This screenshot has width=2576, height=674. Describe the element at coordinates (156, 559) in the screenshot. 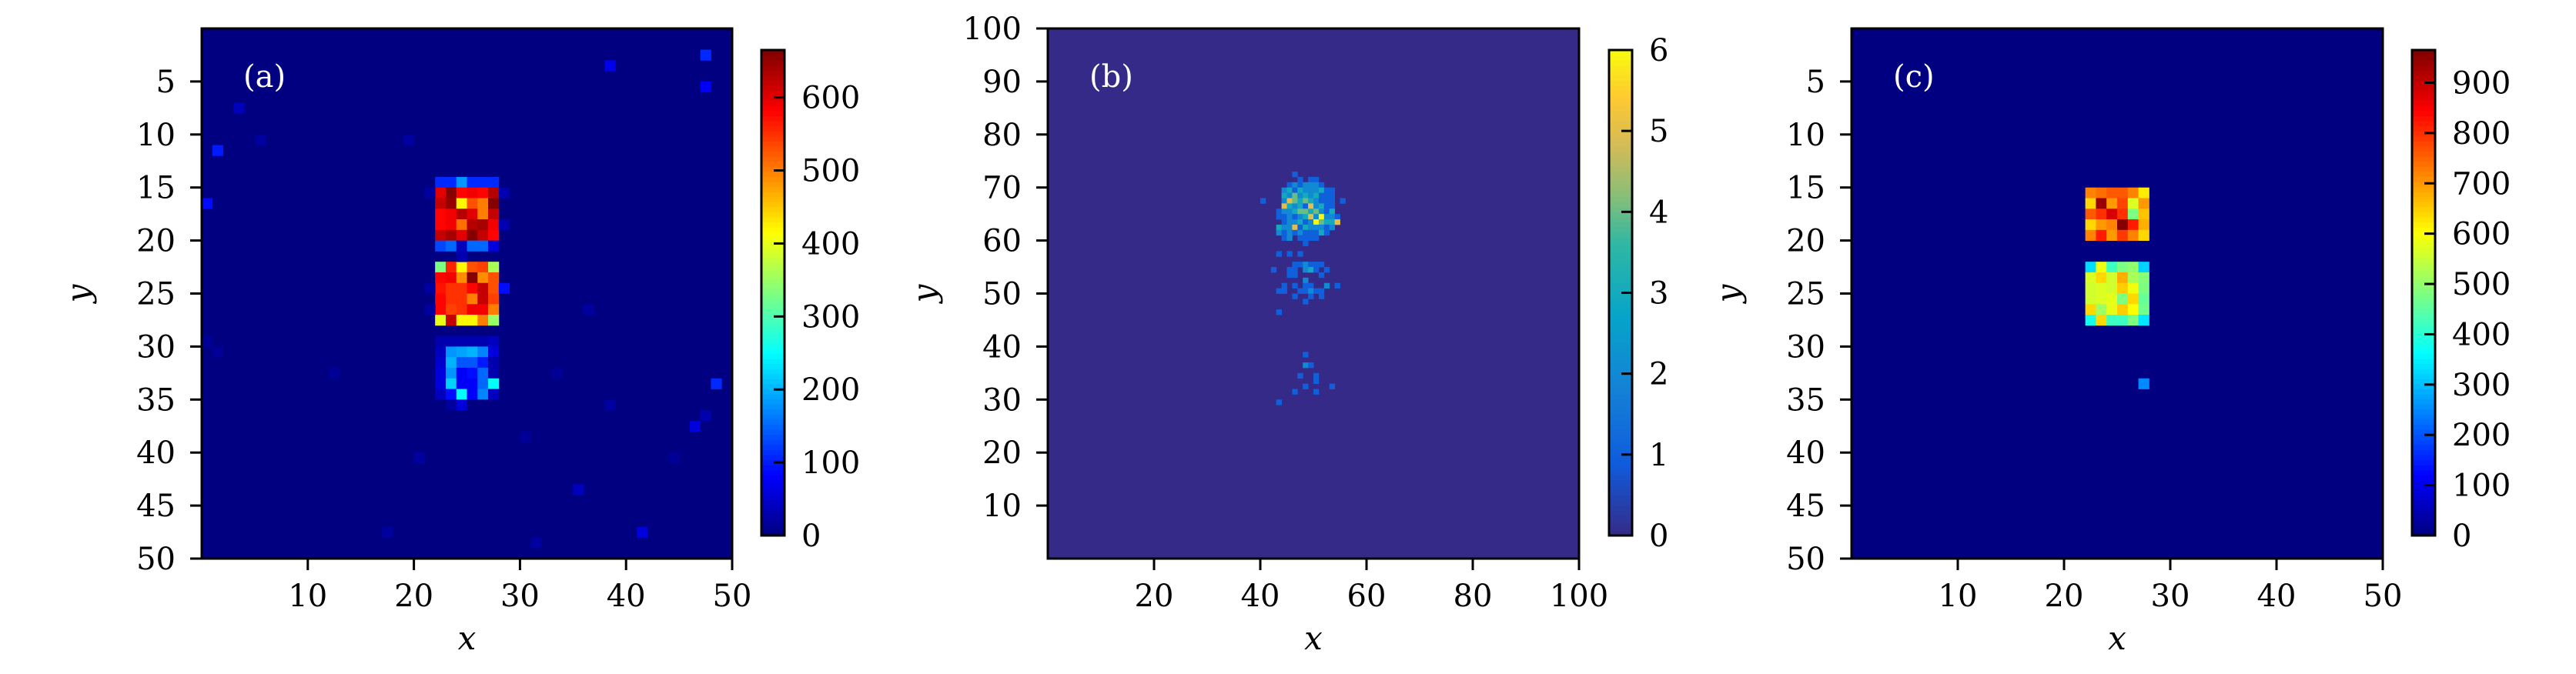

I see `y-tick-label: 50` at that location.